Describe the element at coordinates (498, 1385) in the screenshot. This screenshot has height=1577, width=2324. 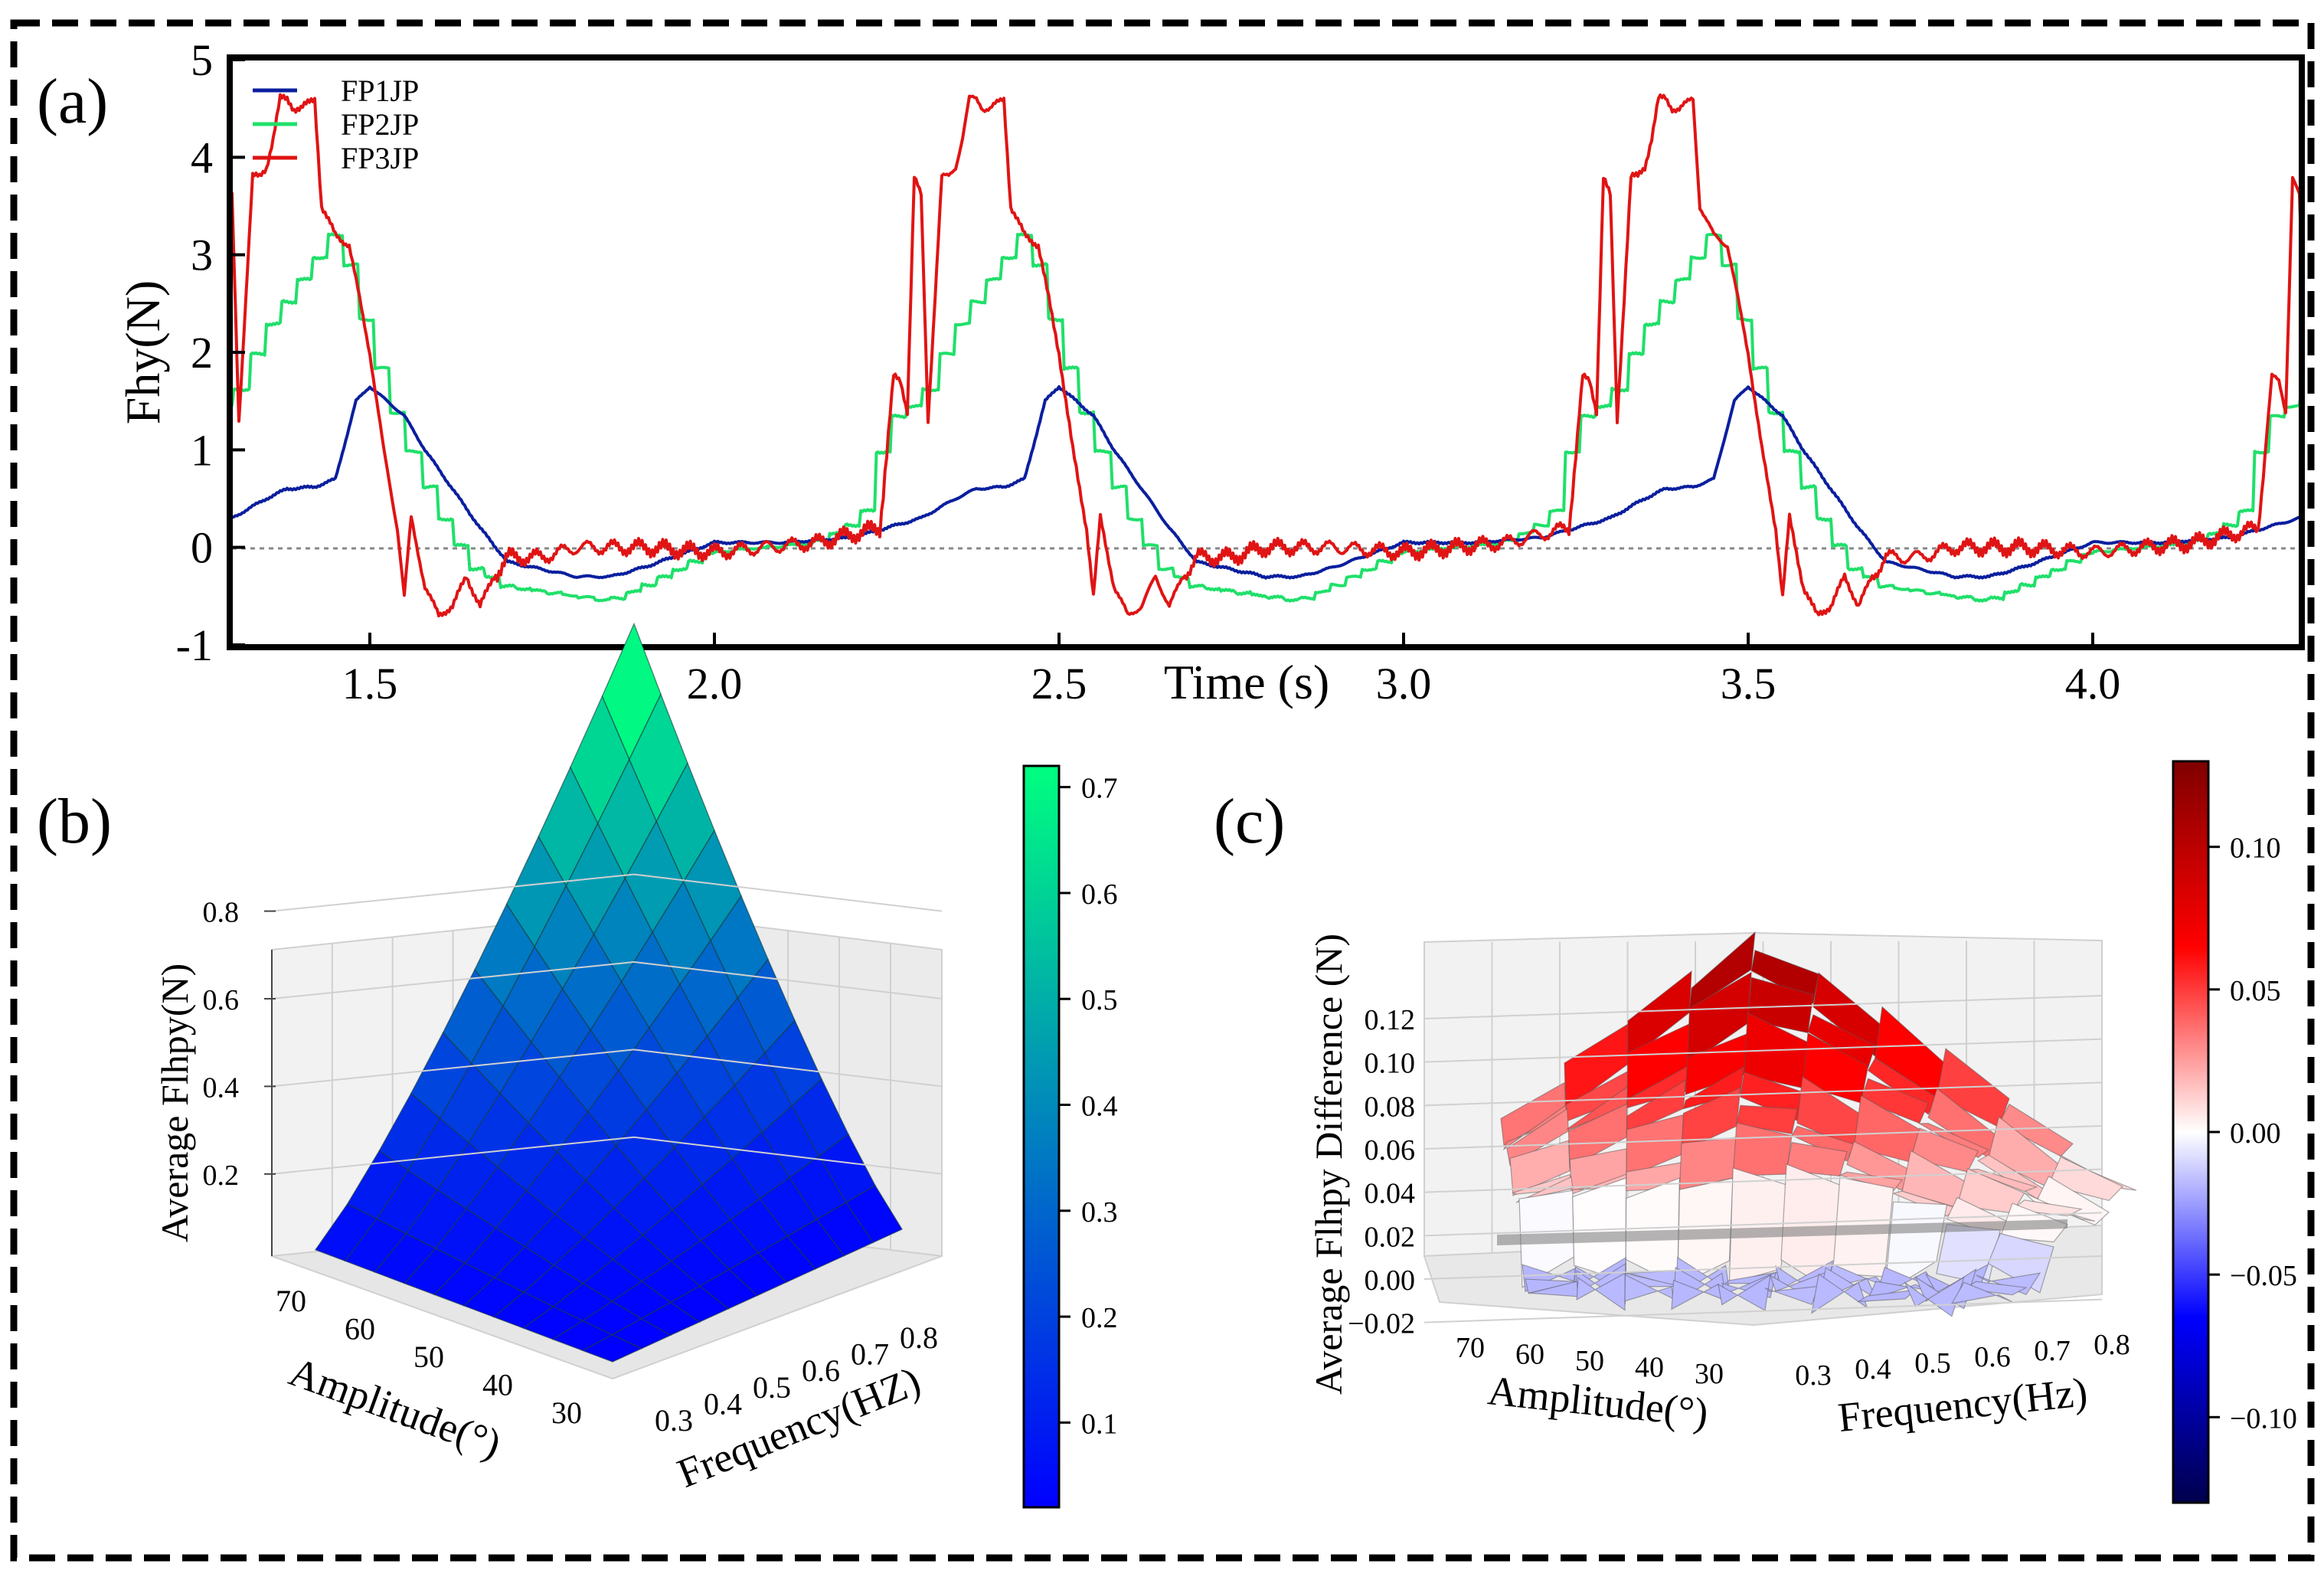
I see `amplitude-tick-label-b: 40` at that location.